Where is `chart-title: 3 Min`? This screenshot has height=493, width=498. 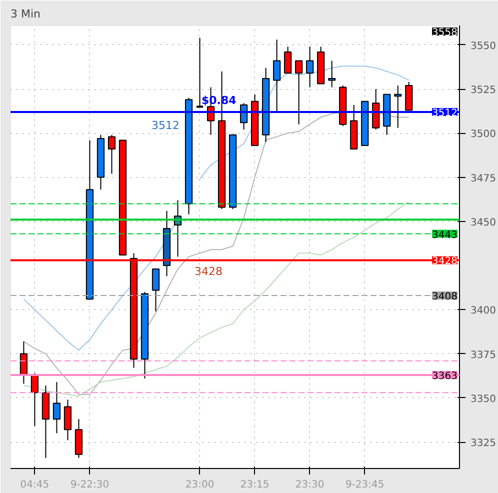 chart-title: 3 Min is located at coordinates (25, 14).